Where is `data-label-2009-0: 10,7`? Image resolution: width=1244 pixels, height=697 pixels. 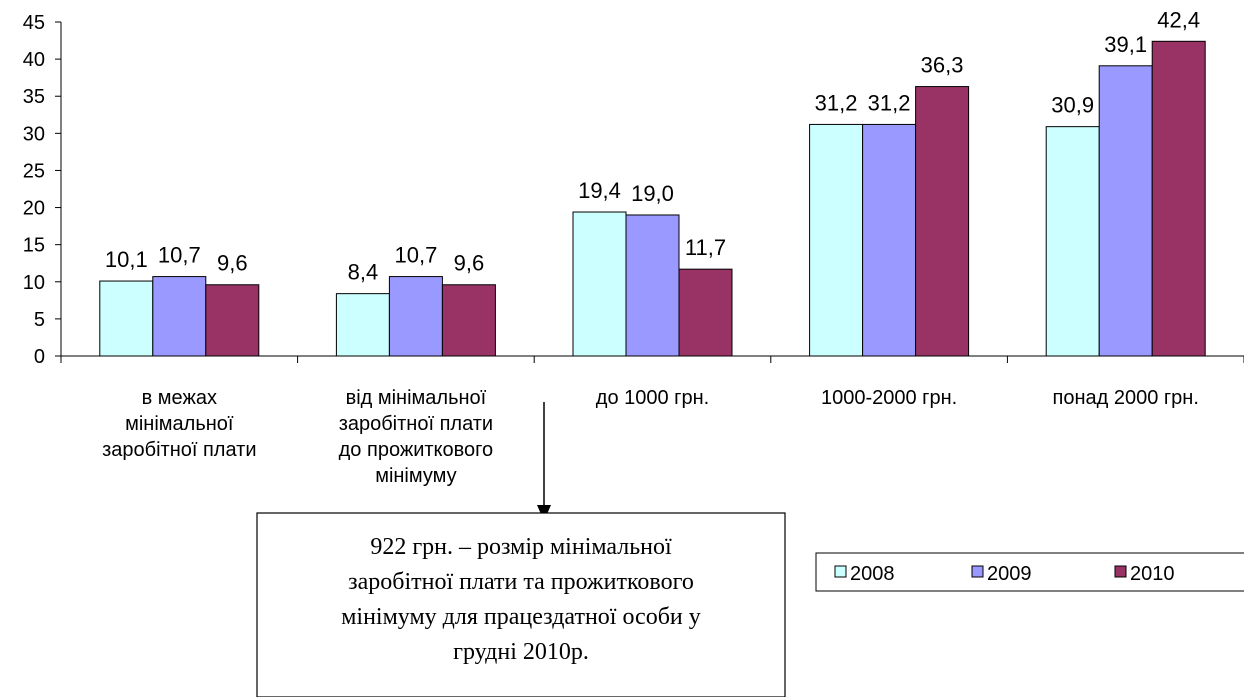 data-label-2009-0: 10,7 is located at coordinates (179, 255).